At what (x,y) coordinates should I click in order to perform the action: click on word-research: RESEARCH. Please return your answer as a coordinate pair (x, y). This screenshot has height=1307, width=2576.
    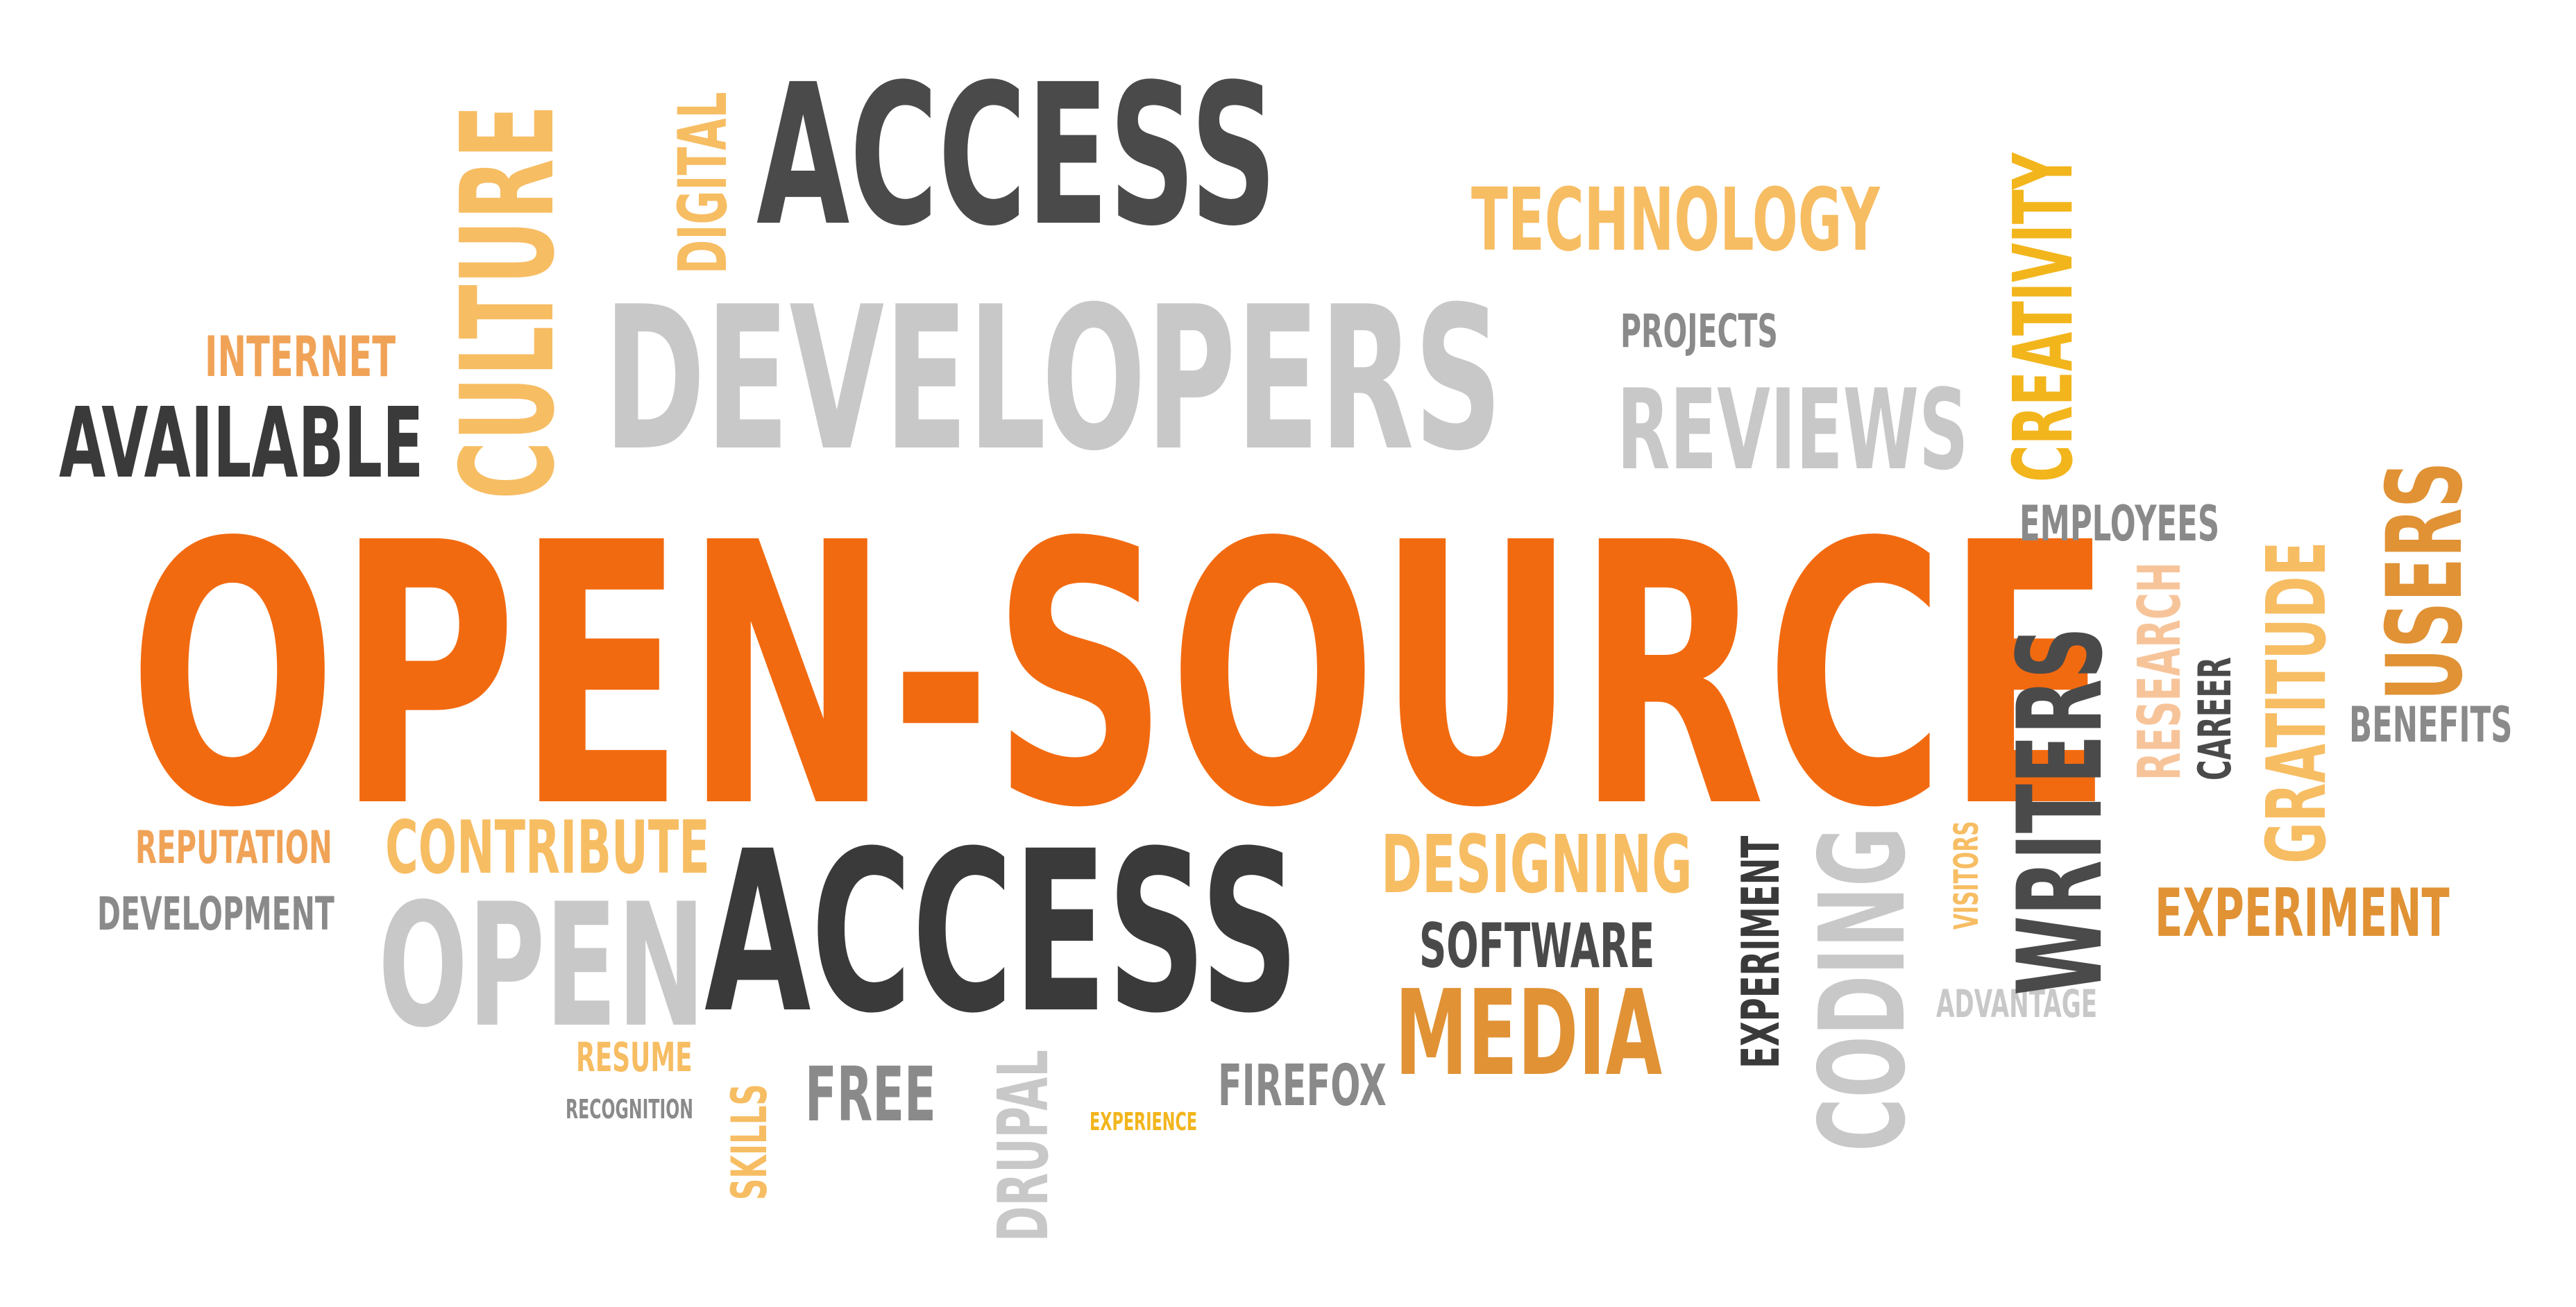
    Looking at the image, I should click on (2160, 671).